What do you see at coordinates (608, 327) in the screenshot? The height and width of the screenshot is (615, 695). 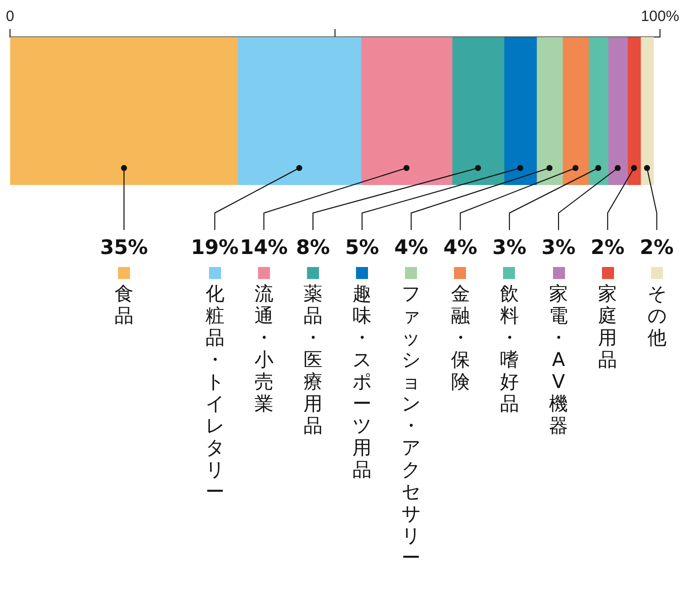 I see `legend-label: 家庭用品` at bounding box center [608, 327].